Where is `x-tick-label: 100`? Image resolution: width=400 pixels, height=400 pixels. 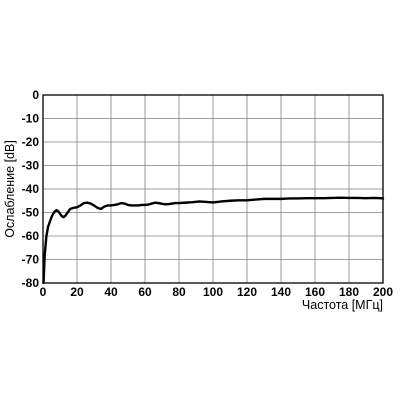
x-tick-label: 100 is located at coordinates (213, 292).